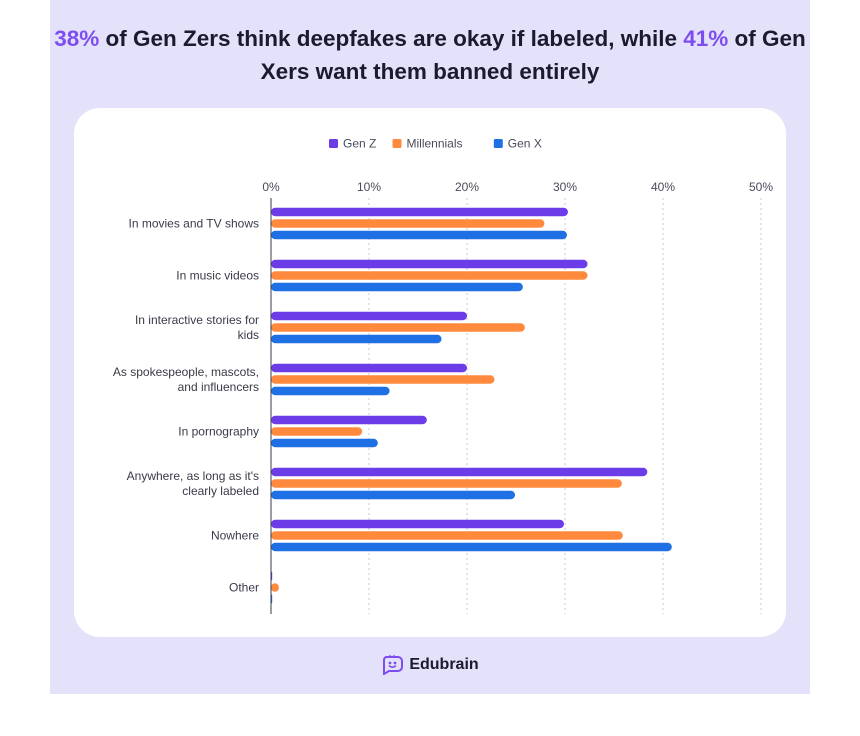  What do you see at coordinates (525, 144) in the screenshot?
I see `legend-label: Gen X` at bounding box center [525, 144].